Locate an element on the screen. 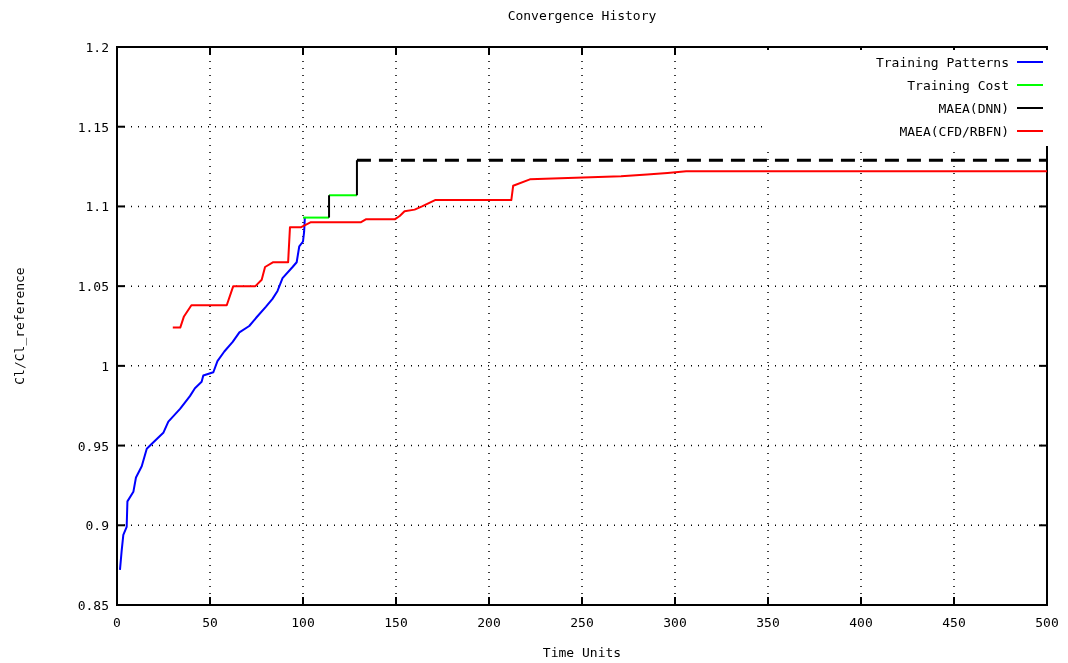 This screenshot has width=1068, height=663. y-tick-label: 1.1 is located at coordinates (97, 207).